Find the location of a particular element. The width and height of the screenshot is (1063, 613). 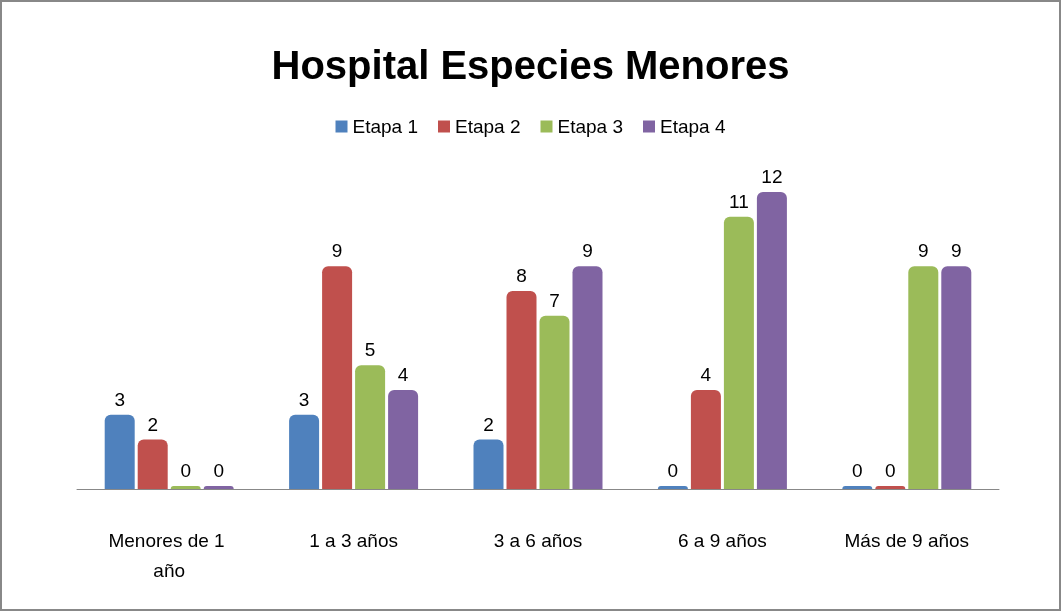

data-label: 7 is located at coordinates (554, 300).